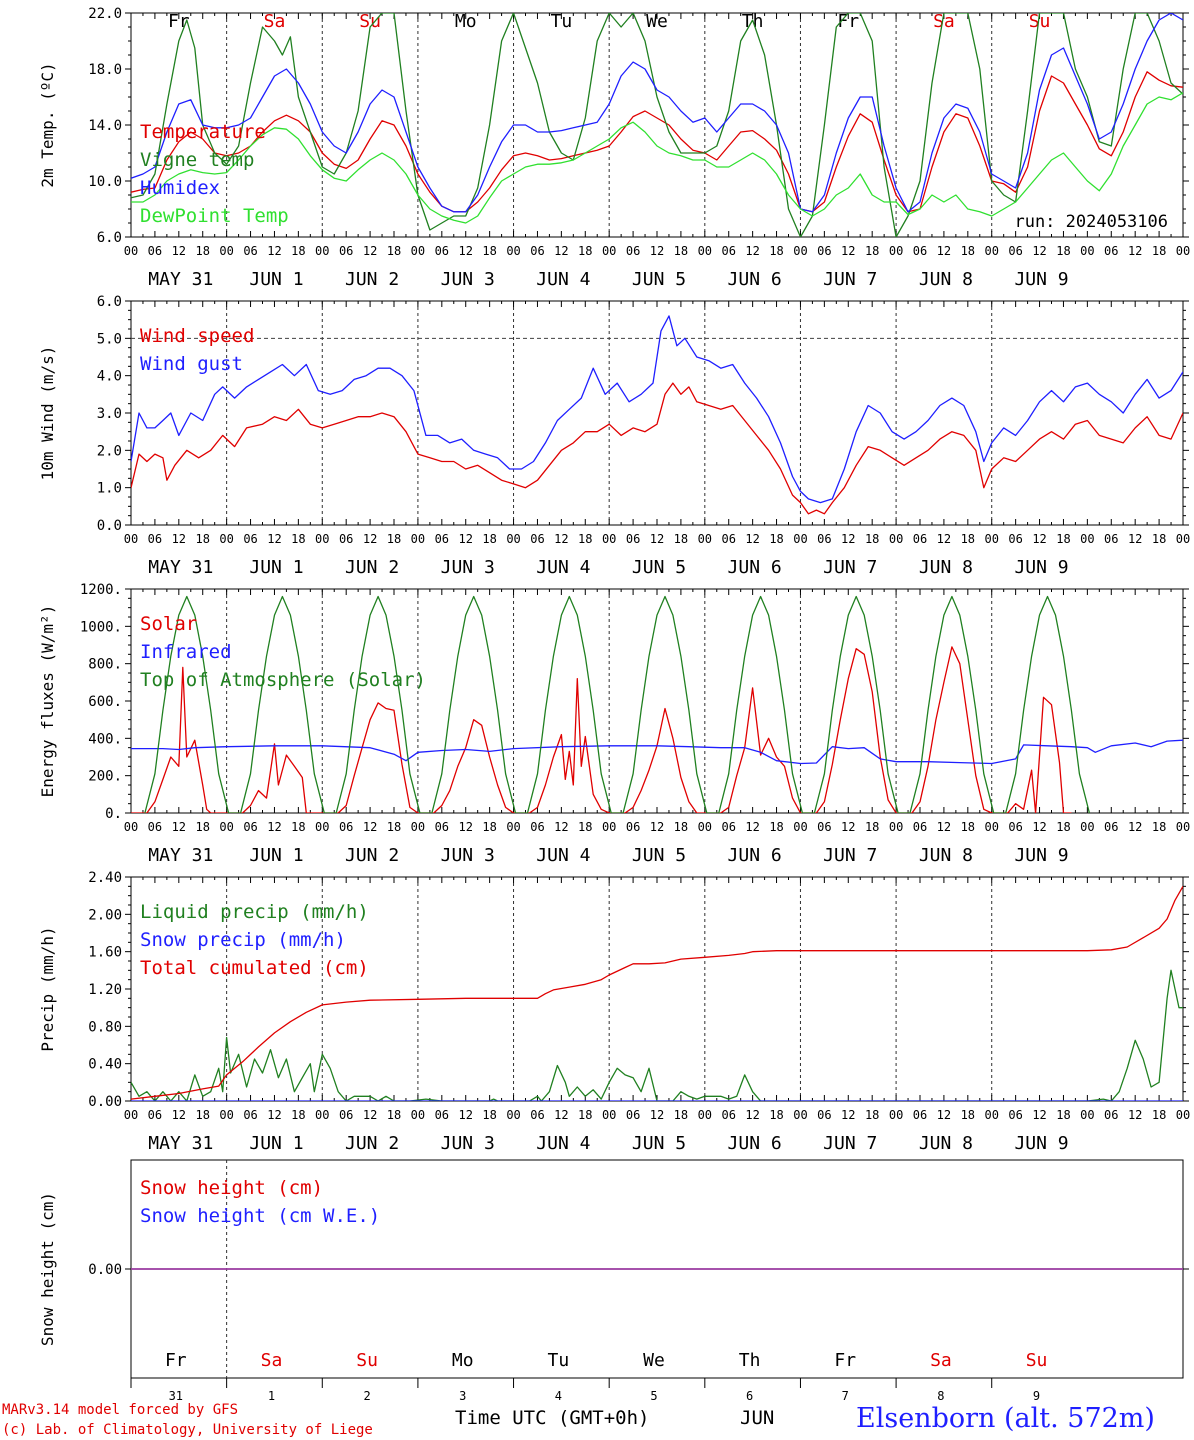 This screenshot has height=1440, width=1194. What do you see at coordinates (463, 1360) in the screenshot?
I see `day-name-label: Mo` at bounding box center [463, 1360].